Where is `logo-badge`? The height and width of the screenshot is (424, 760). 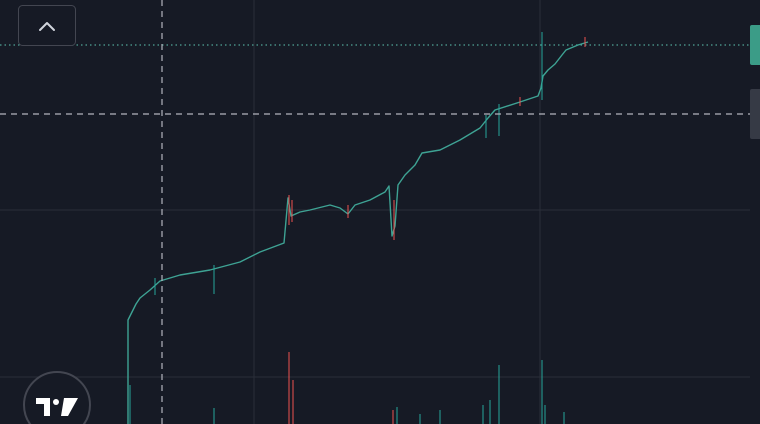
logo-badge is located at coordinates (57, 397).